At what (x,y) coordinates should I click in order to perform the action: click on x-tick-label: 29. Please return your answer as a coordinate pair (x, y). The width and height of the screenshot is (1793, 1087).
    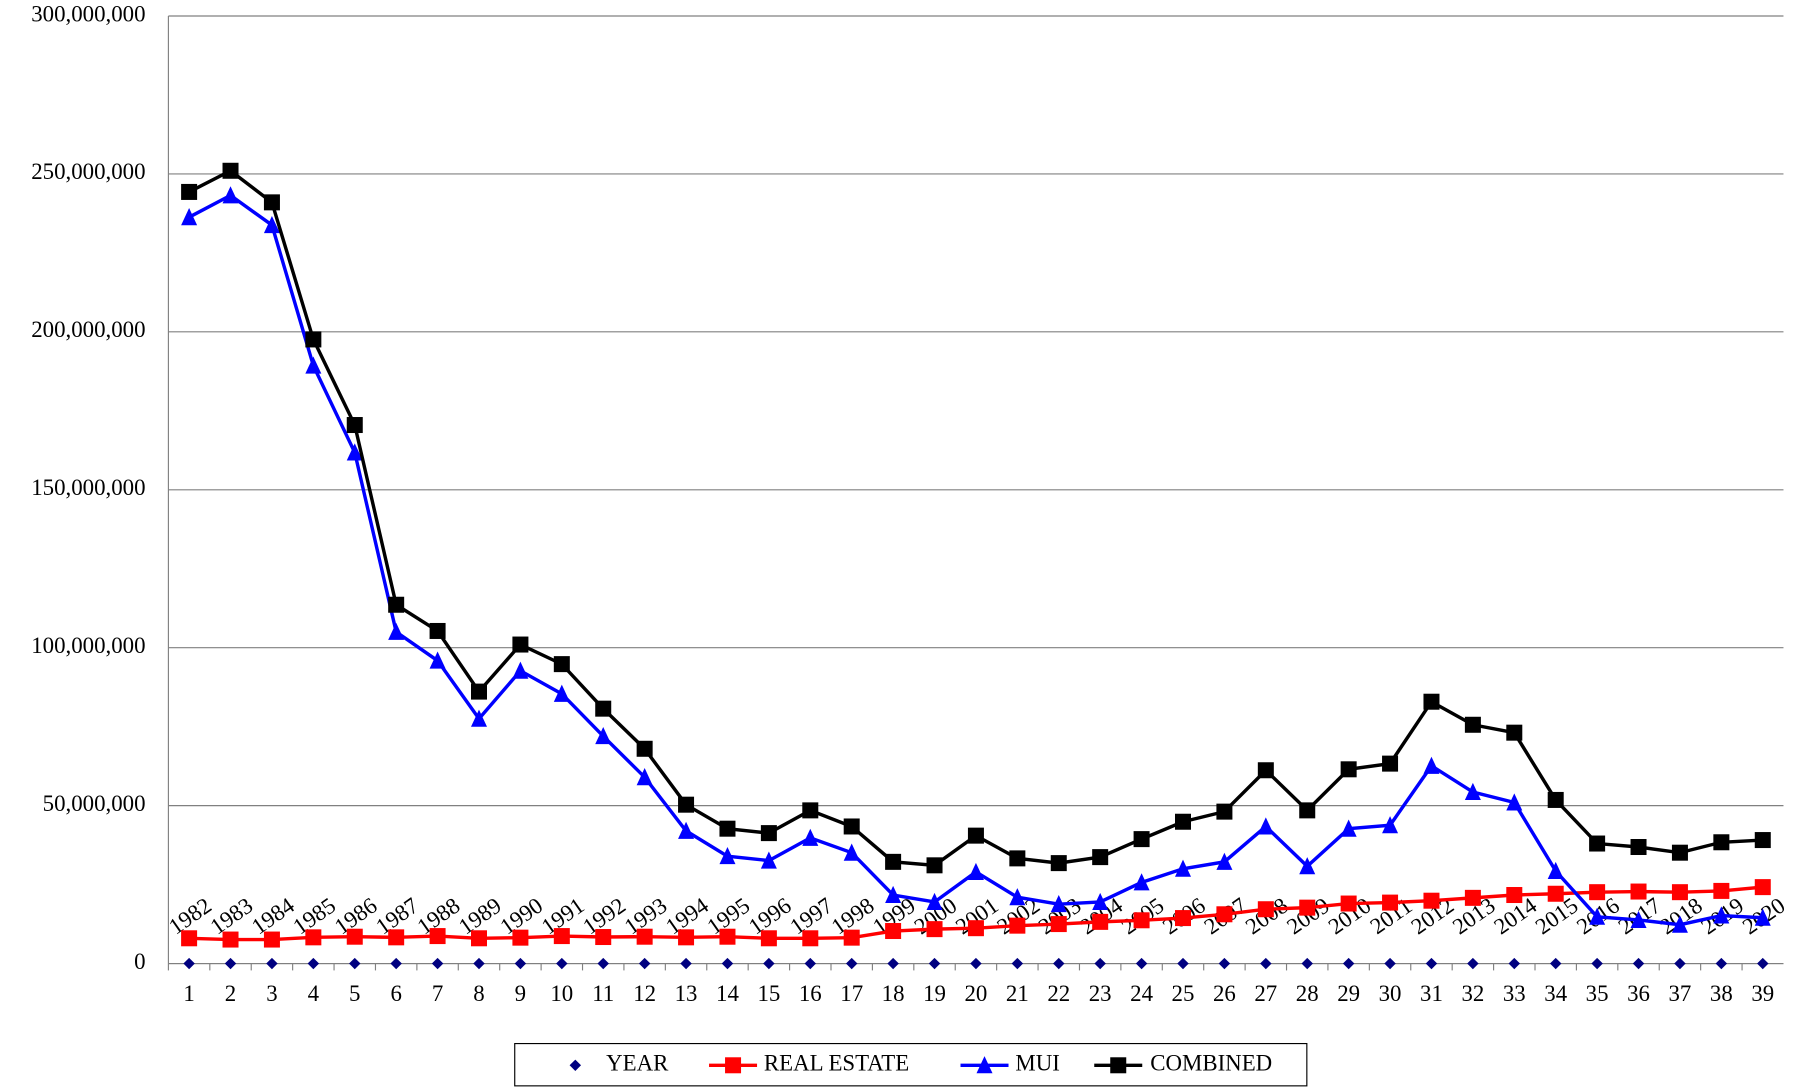
    Looking at the image, I should click on (1348, 993).